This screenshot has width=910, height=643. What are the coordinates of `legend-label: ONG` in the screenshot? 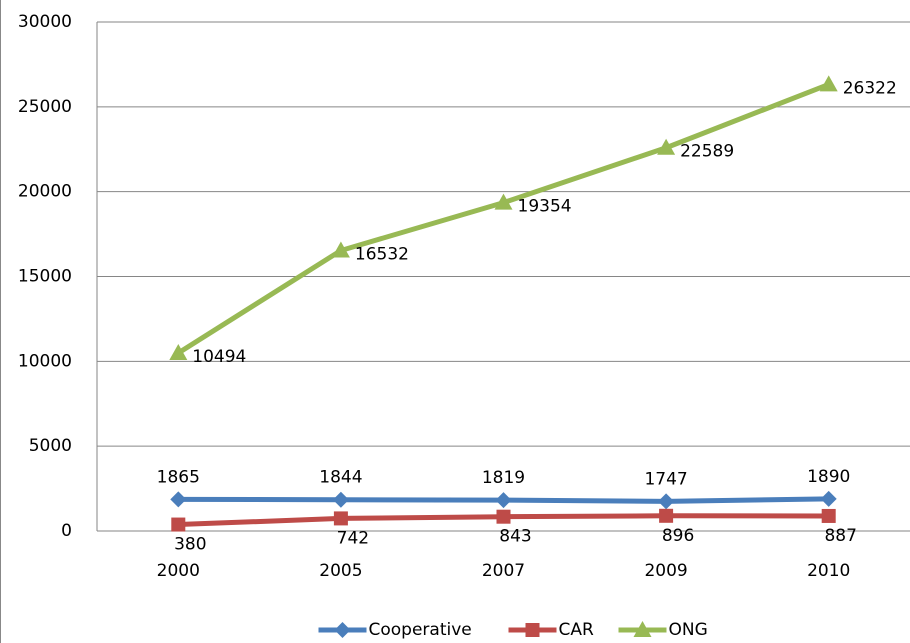 It's located at (688, 630).